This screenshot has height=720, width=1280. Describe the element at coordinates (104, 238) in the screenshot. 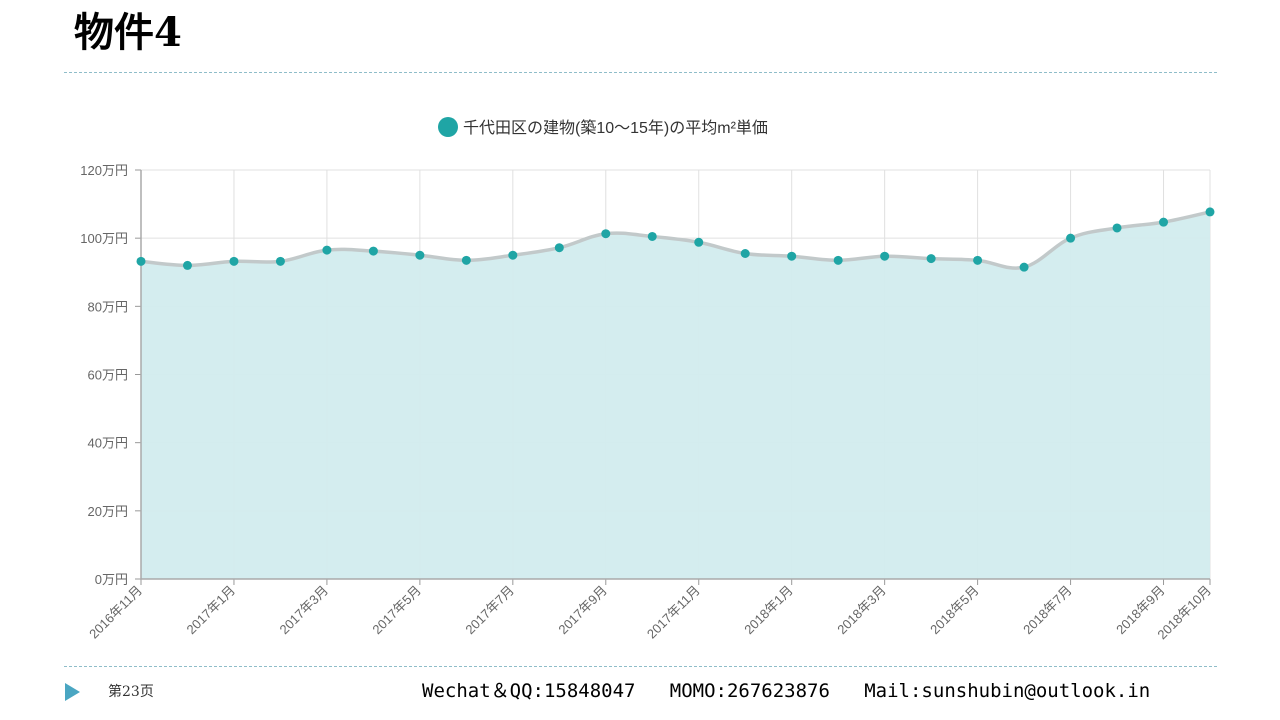

I see `y-tick-label: 100万円` at that location.